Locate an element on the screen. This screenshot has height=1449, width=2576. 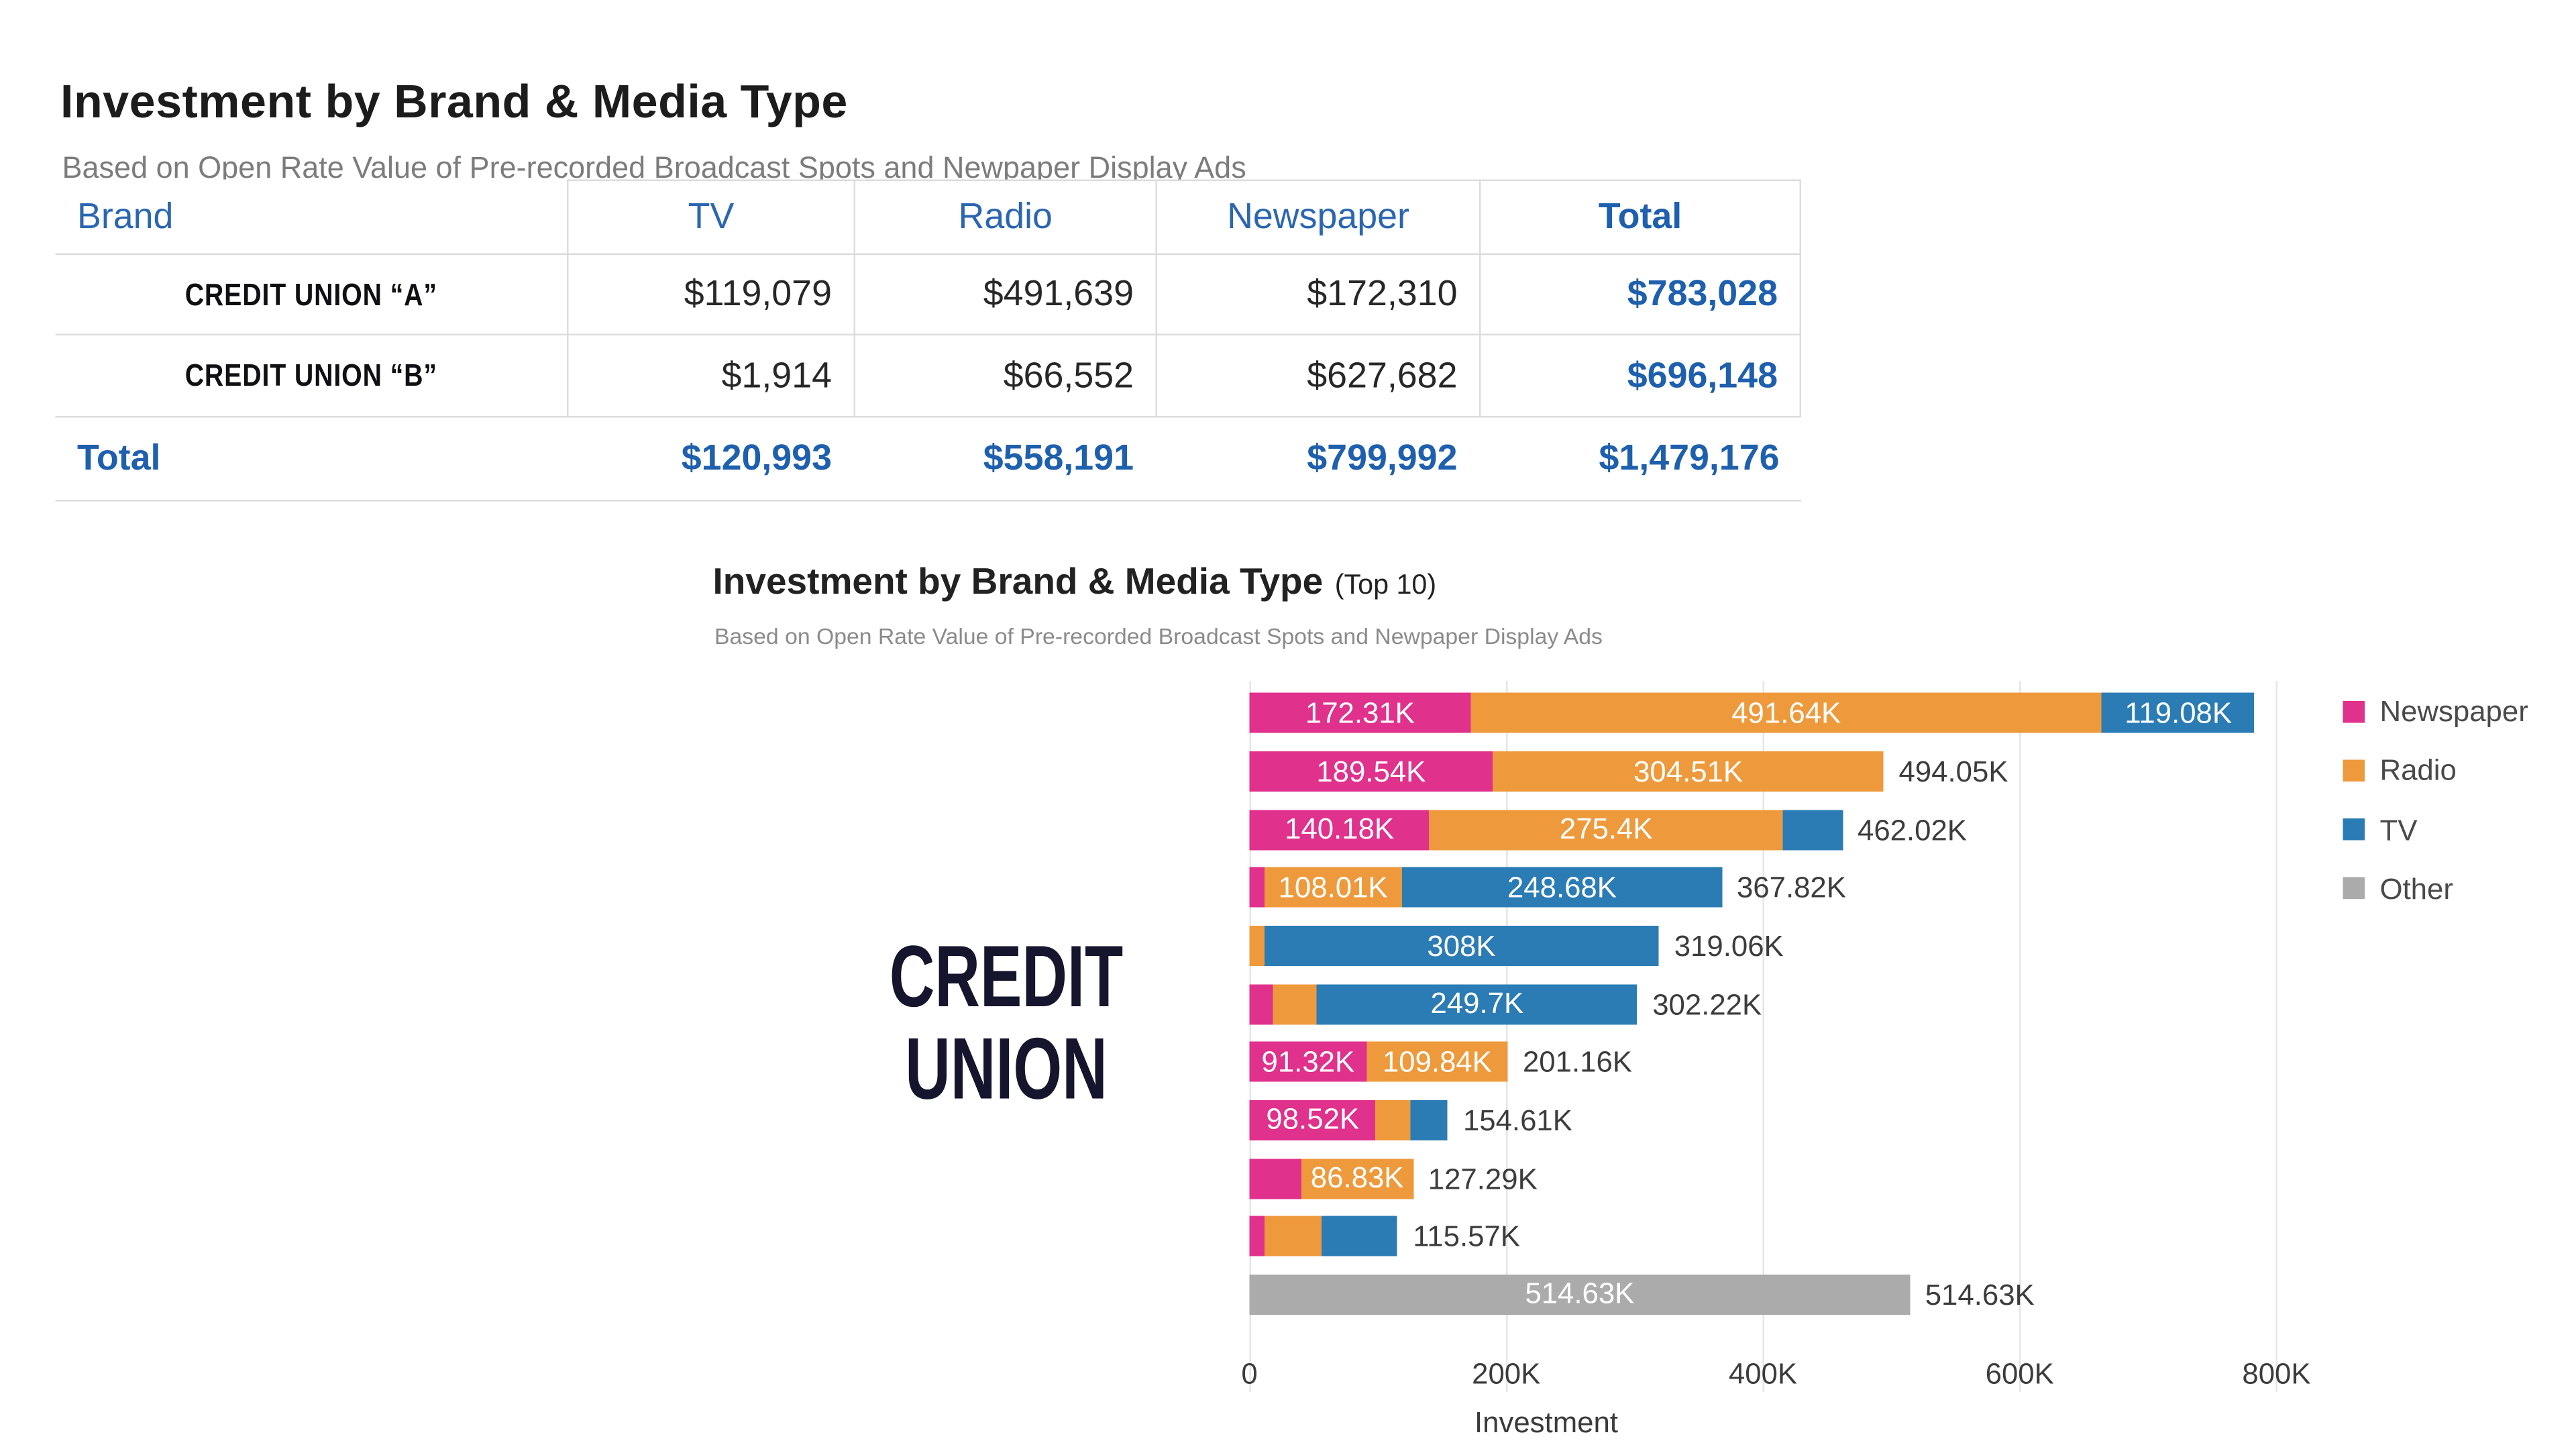
table-header-tv: TV is located at coordinates (710, 217).